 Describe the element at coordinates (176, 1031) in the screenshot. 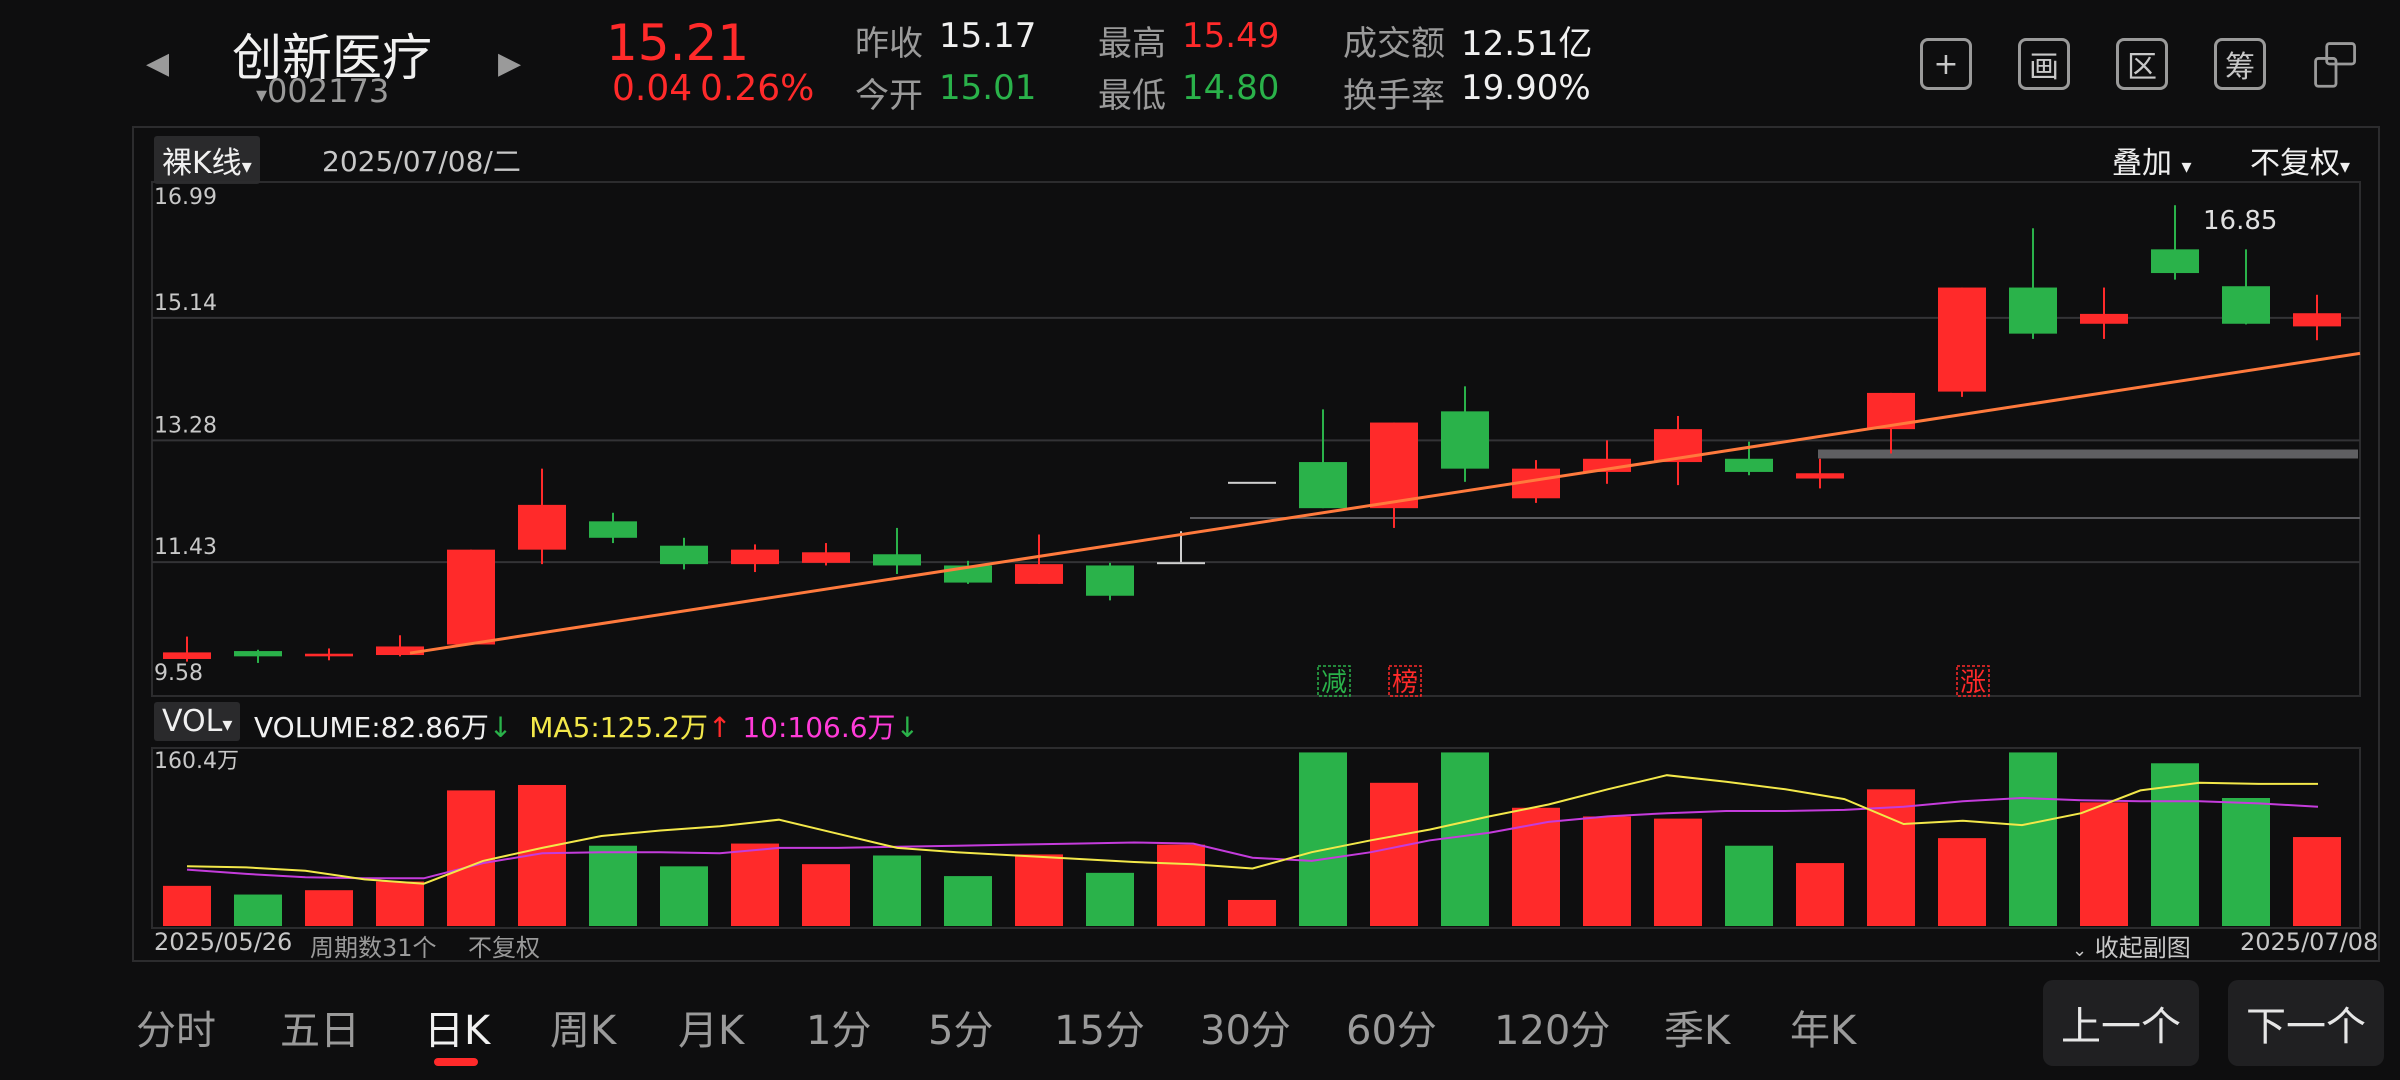

I see `tab-0: 分时` at that location.